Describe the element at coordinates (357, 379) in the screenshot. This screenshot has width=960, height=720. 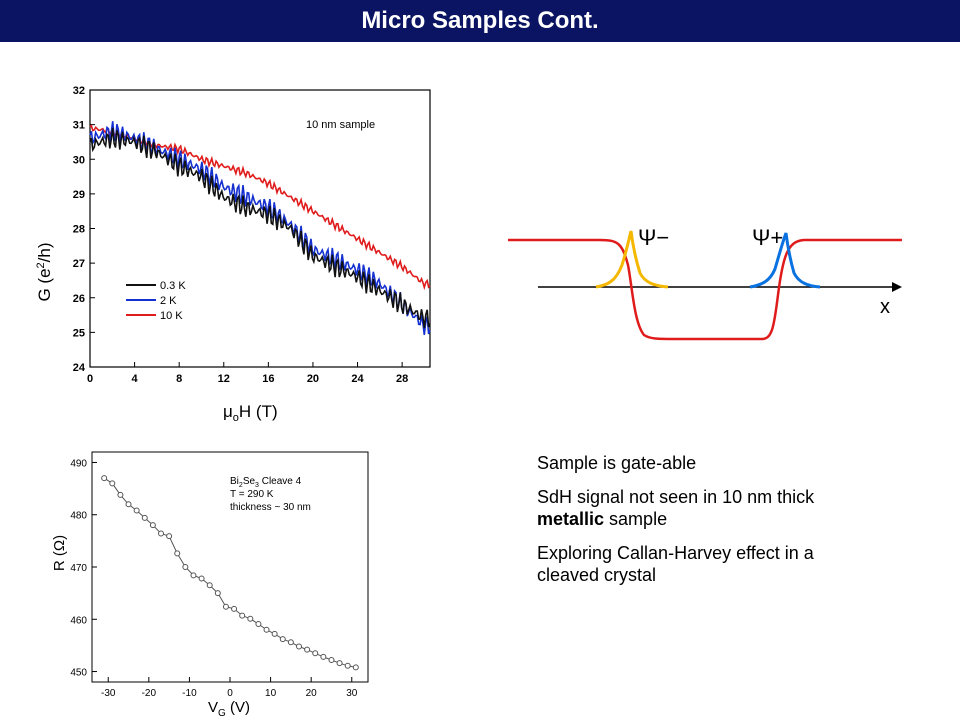
I see `x-tick-label: 24` at that location.